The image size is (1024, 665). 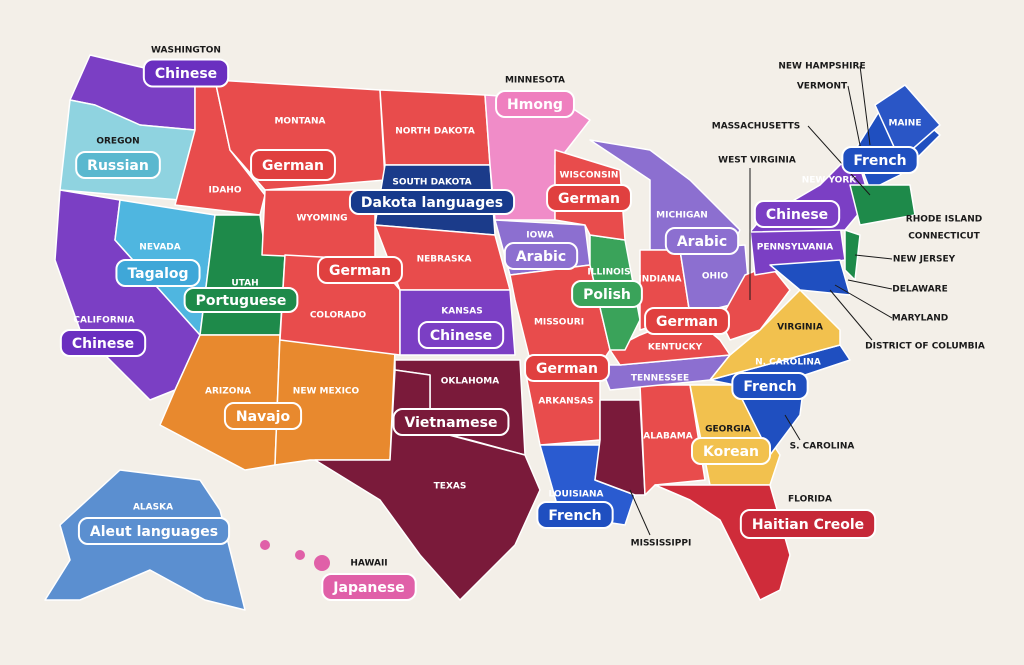 I want to click on state-name: ARKANSAS, so click(x=565, y=402).